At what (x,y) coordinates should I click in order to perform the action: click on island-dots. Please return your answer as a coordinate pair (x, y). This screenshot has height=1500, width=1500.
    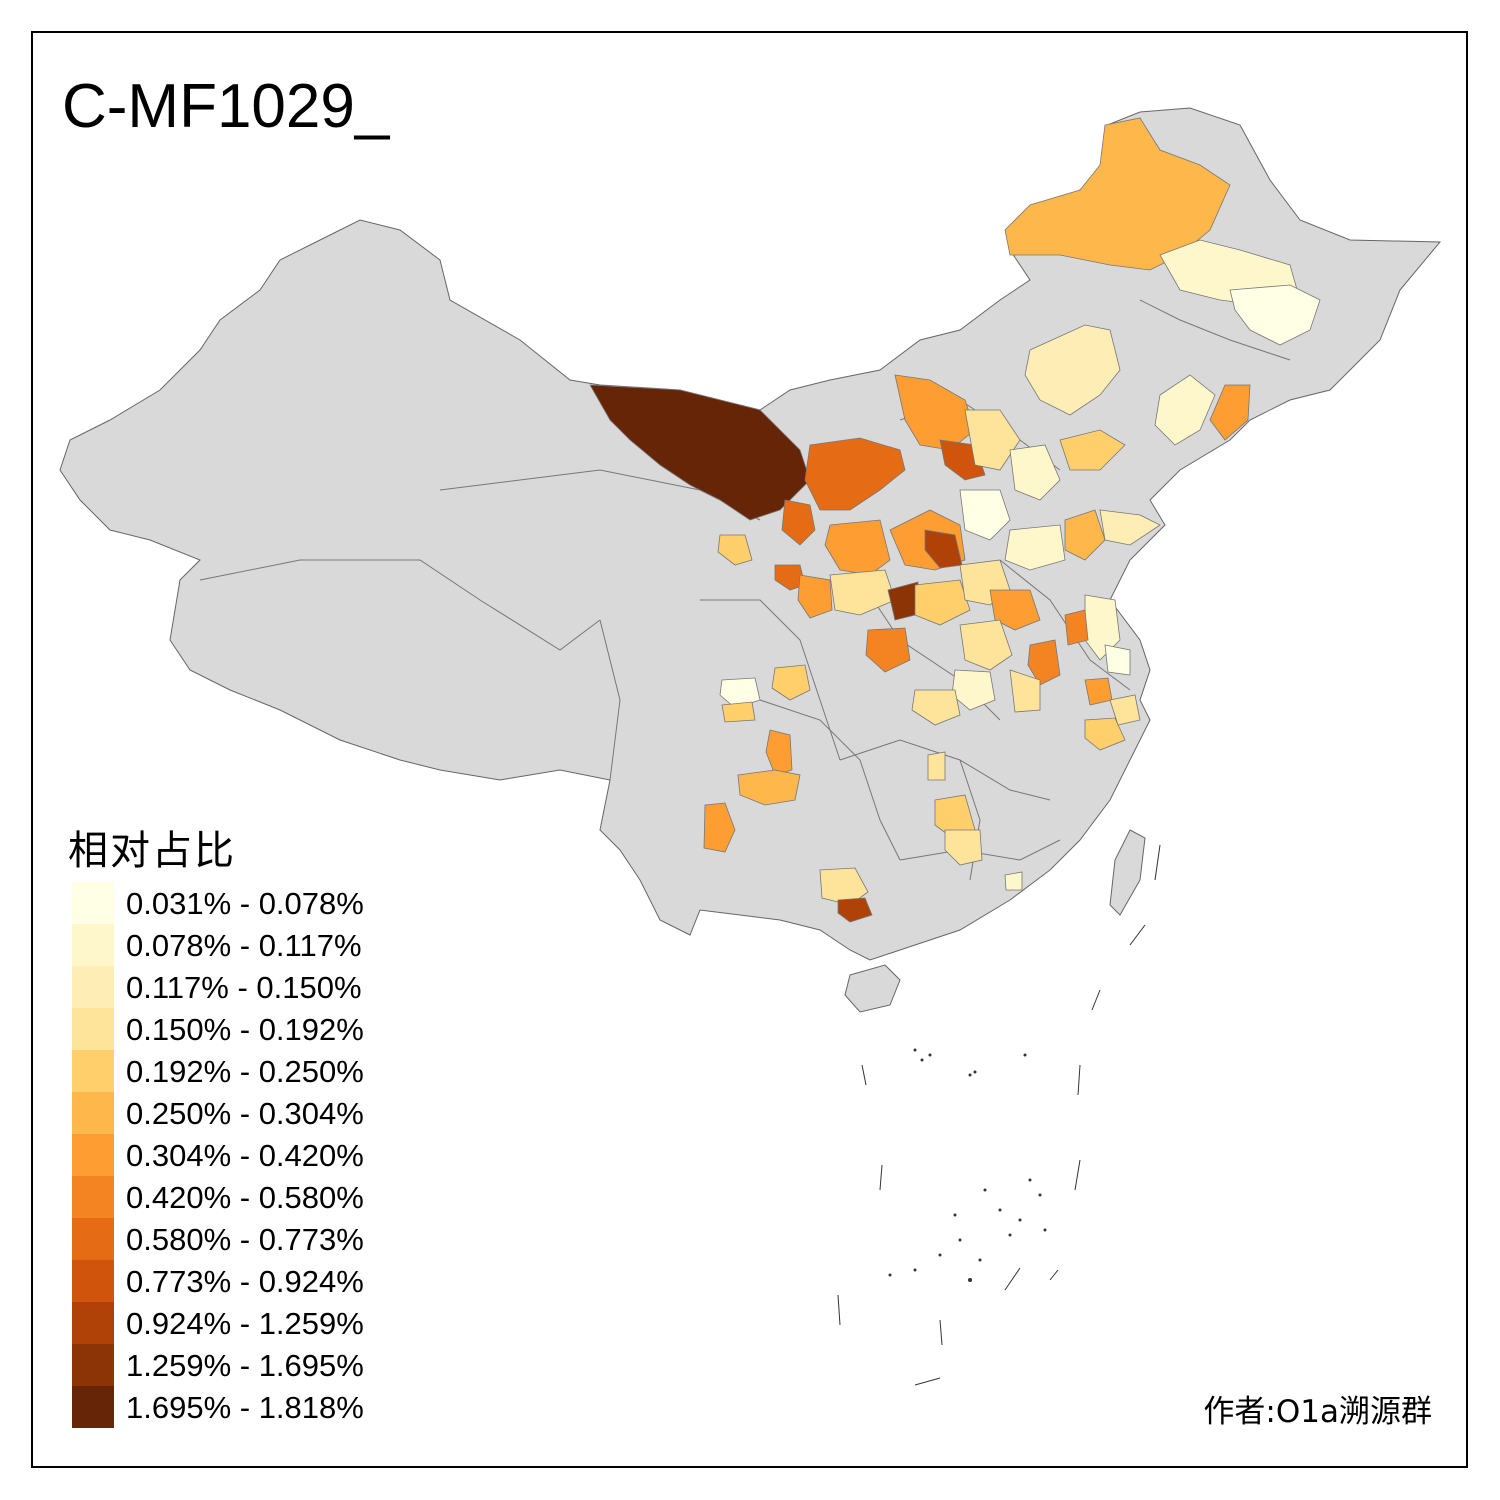
    Looking at the image, I should click on (967, 1165).